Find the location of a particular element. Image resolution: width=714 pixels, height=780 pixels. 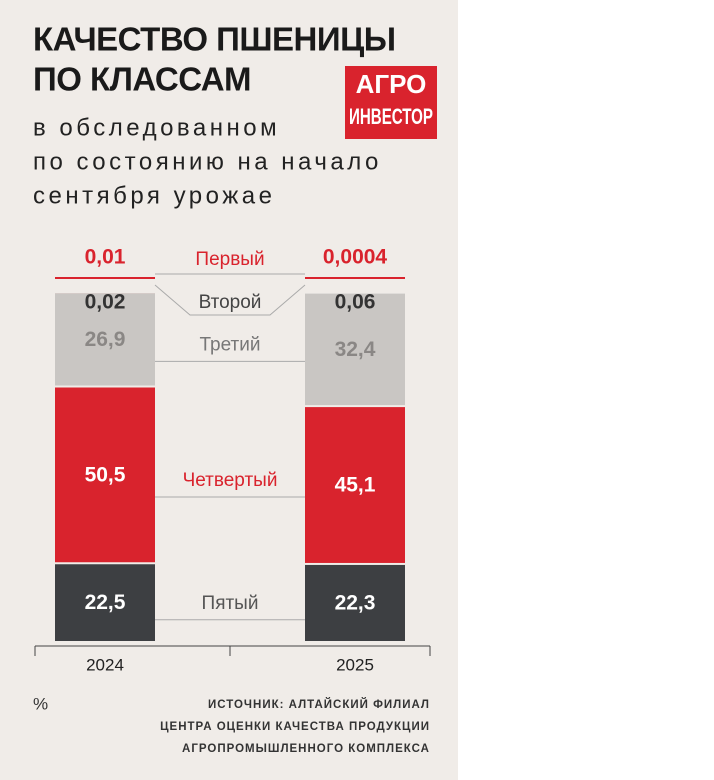

series-name: Второй is located at coordinates (230, 302).